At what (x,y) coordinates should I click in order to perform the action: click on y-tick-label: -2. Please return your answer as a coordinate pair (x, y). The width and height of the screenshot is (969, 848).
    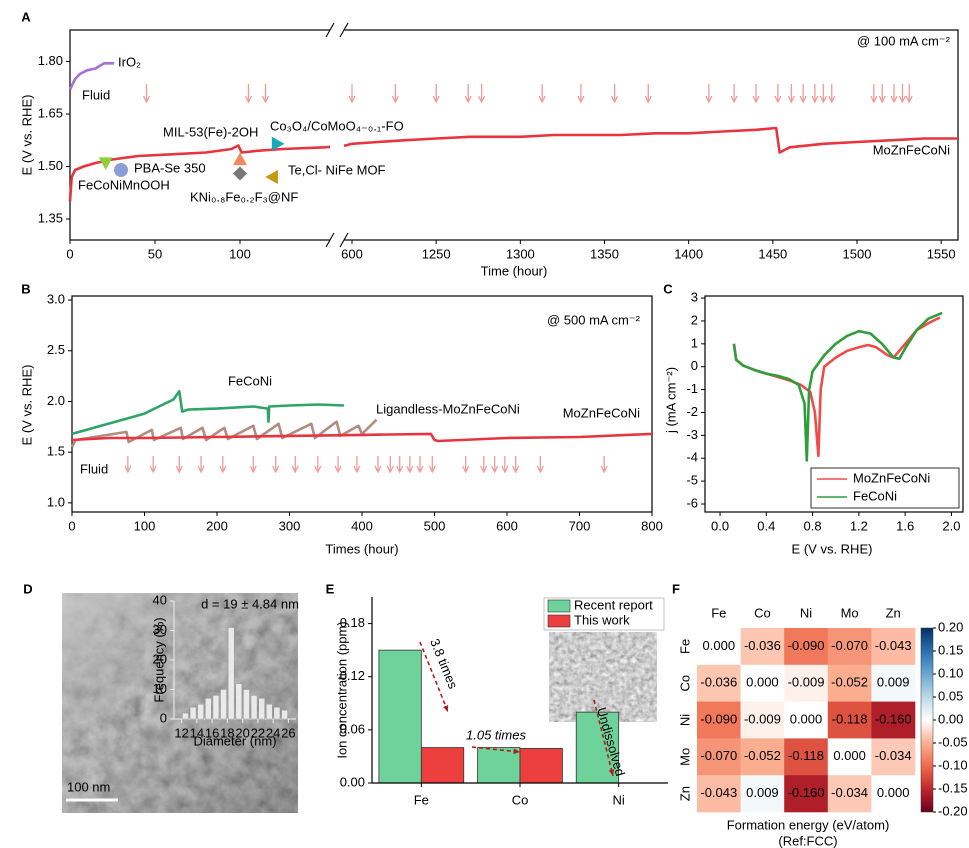
    Looking at the image, I should click on (692, 411).